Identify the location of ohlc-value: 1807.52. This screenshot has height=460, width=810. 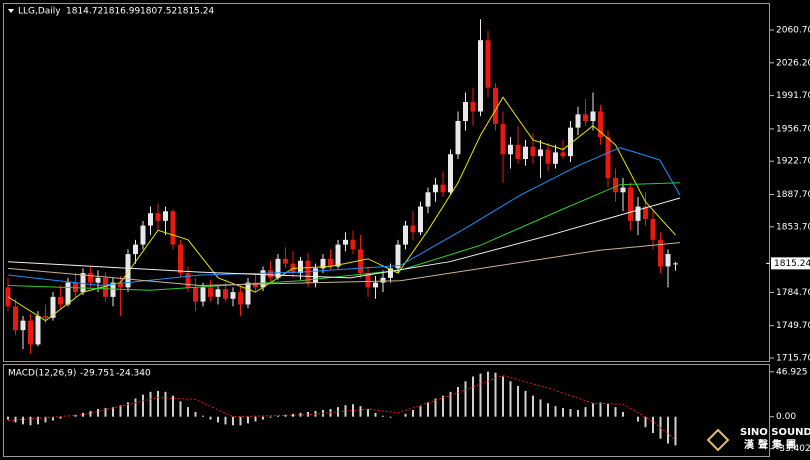
(158, 12).